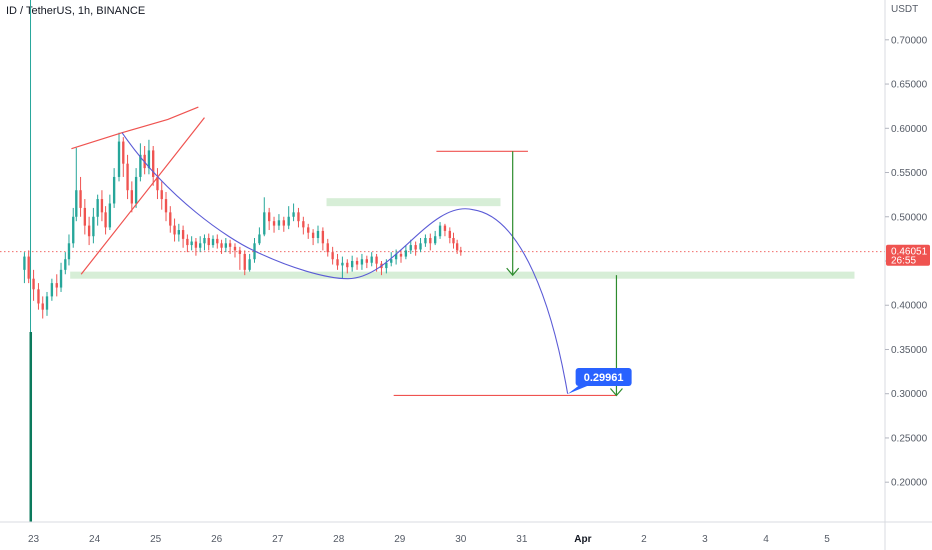  What do you see at coordinates (909, 438) in the screenshot?
I see `y-tick-label: 0.25000` at bounding box center [909, 438].